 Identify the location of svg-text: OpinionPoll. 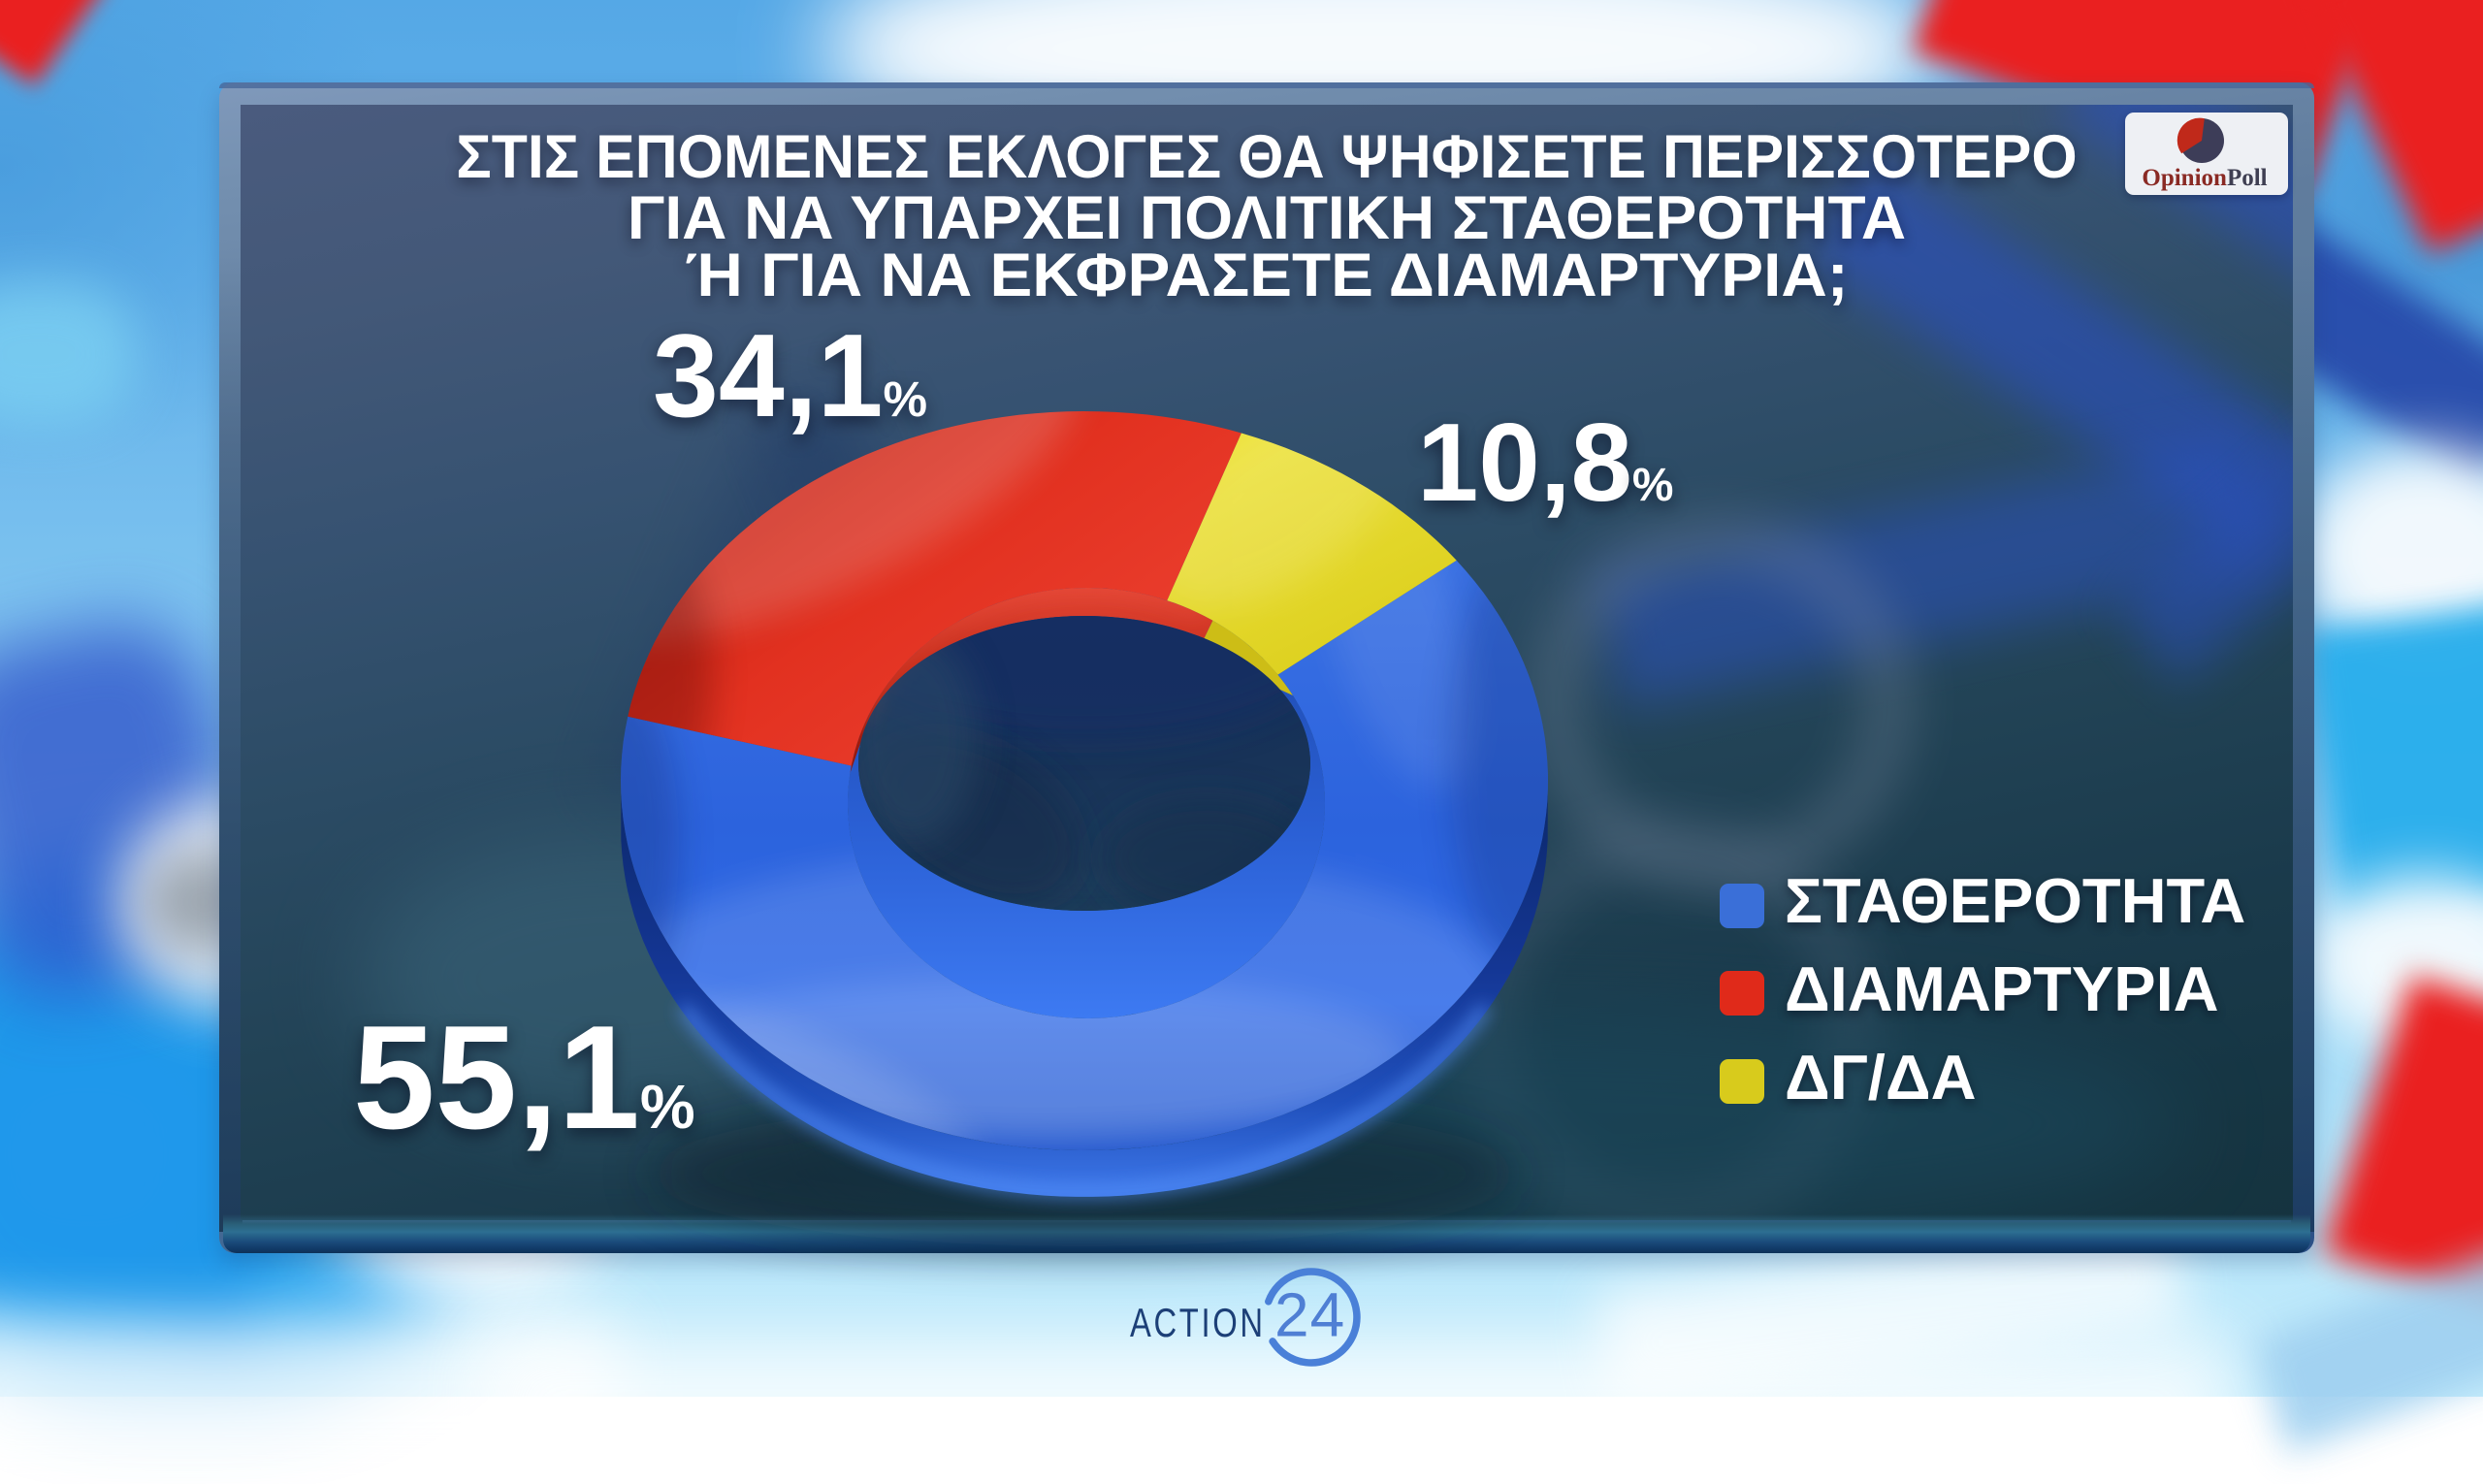
(2205, 178).